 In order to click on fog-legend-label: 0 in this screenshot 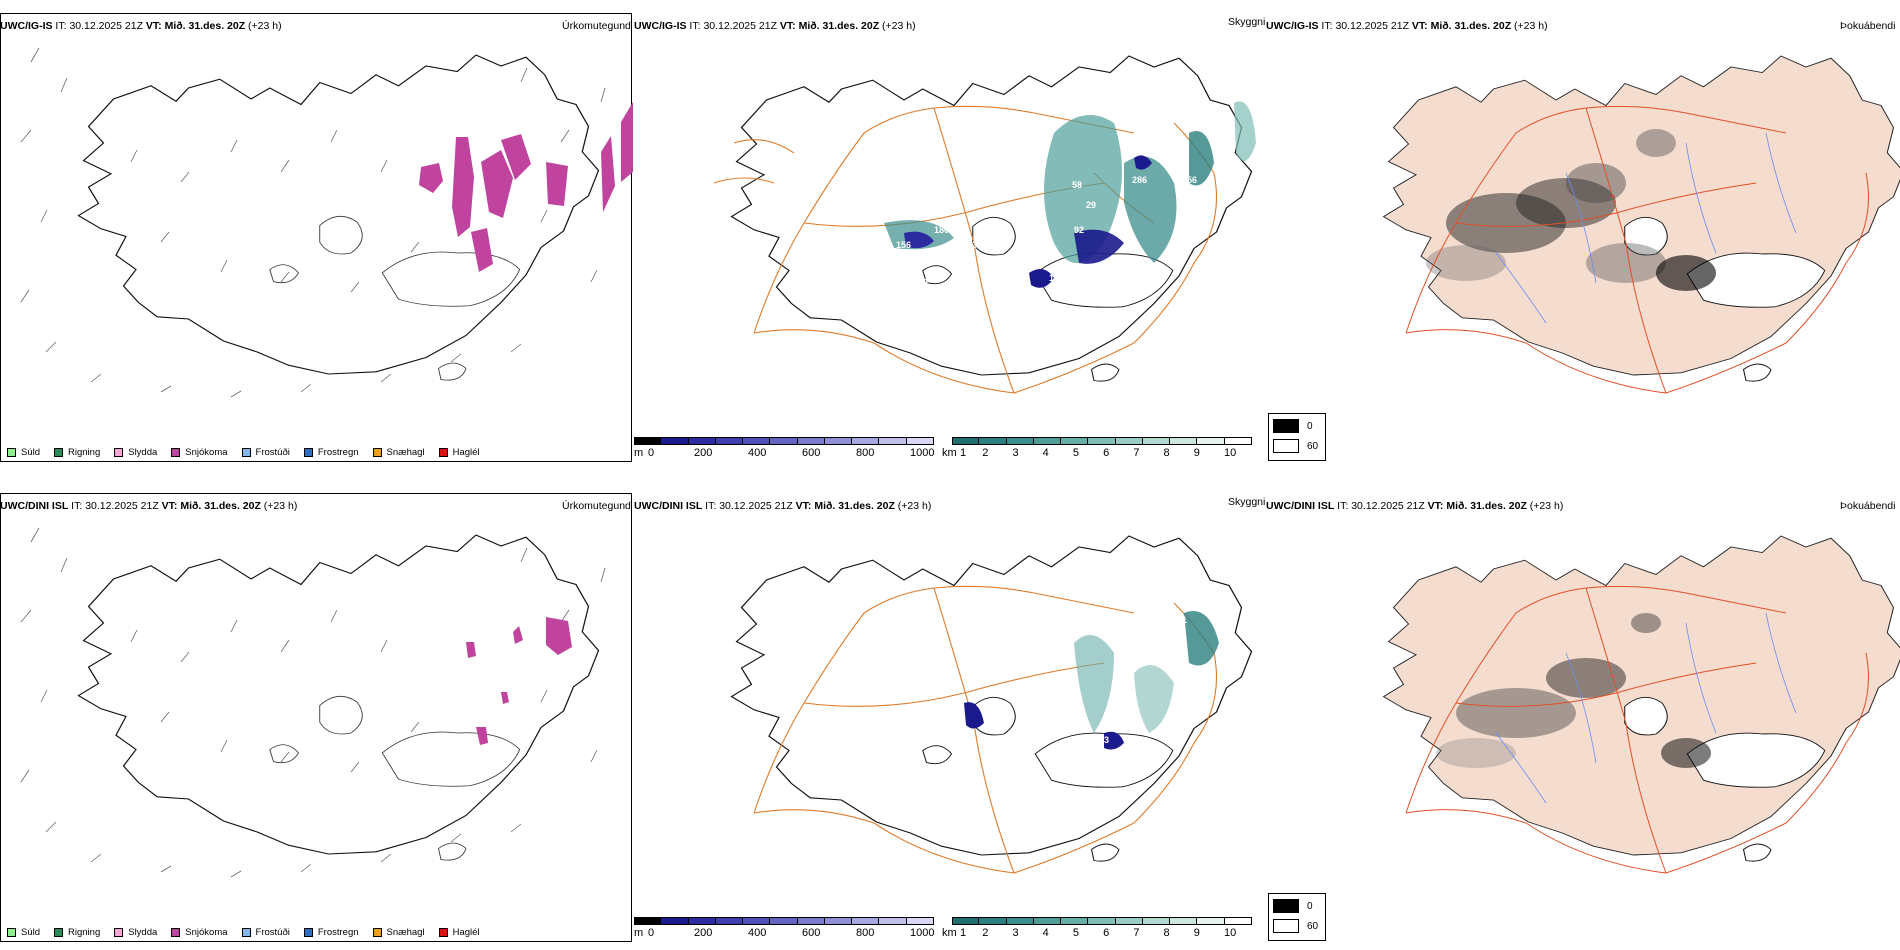, I will do `click(1310, 426)`.